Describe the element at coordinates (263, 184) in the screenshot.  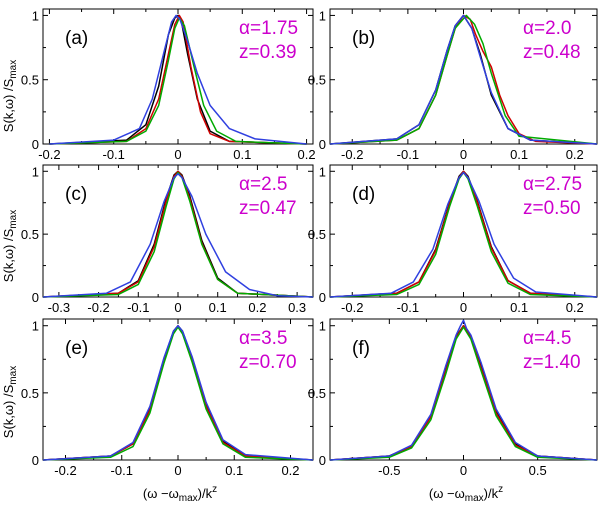
I see `alpha-label: α=2.5` at that location.